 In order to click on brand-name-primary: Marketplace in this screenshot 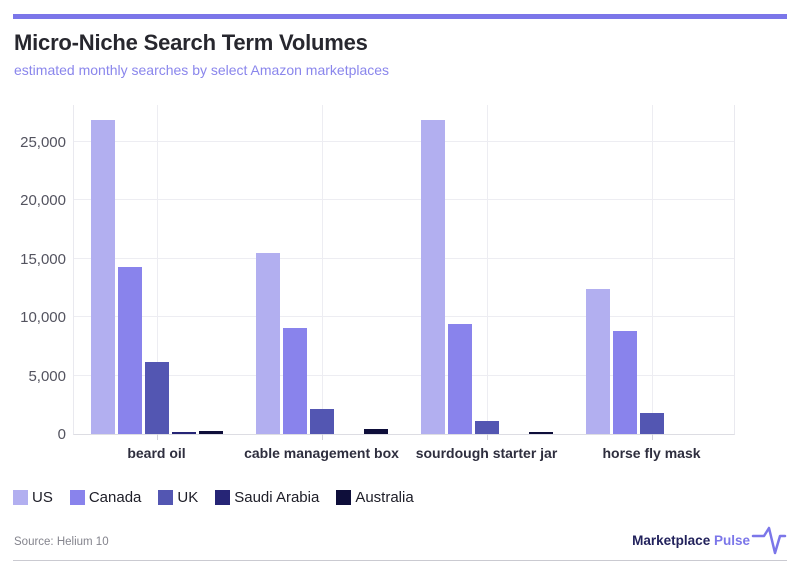, I will do `click(671, 540)`.